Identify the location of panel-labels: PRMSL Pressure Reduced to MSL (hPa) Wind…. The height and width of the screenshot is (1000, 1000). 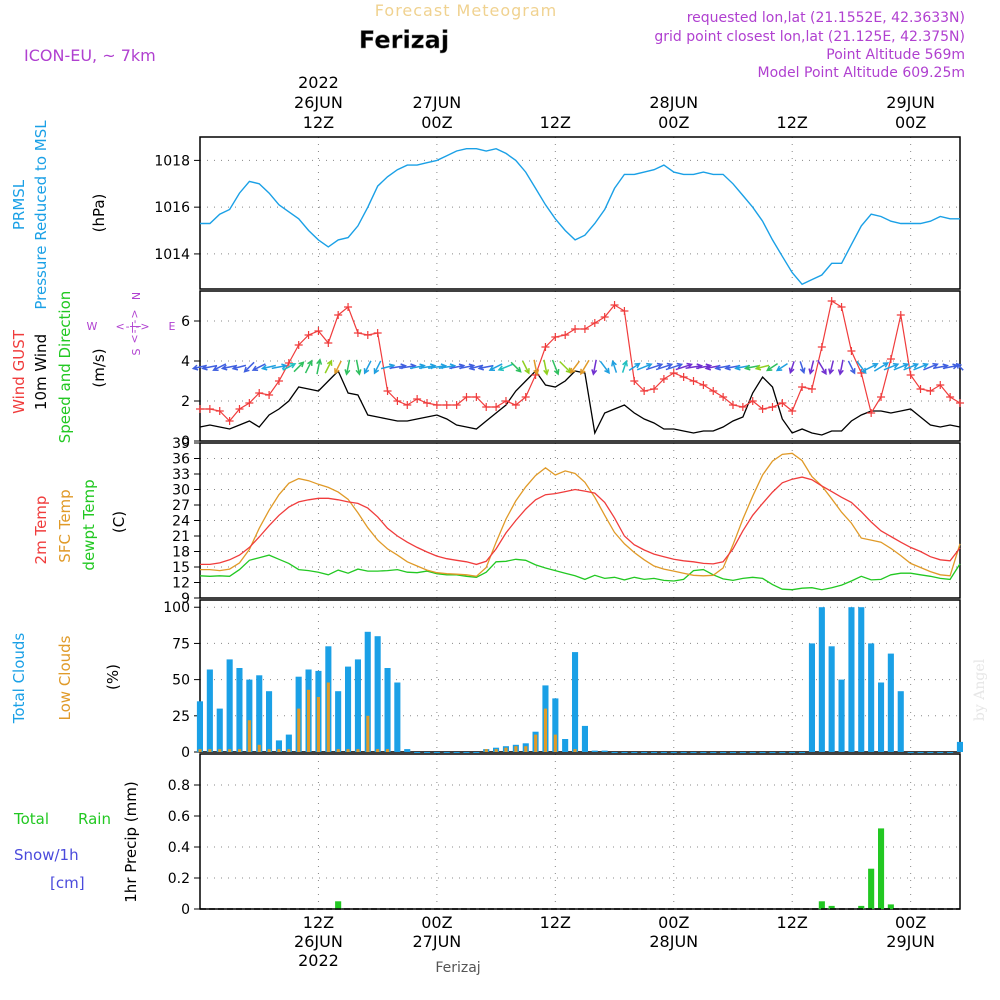
(93, 511).